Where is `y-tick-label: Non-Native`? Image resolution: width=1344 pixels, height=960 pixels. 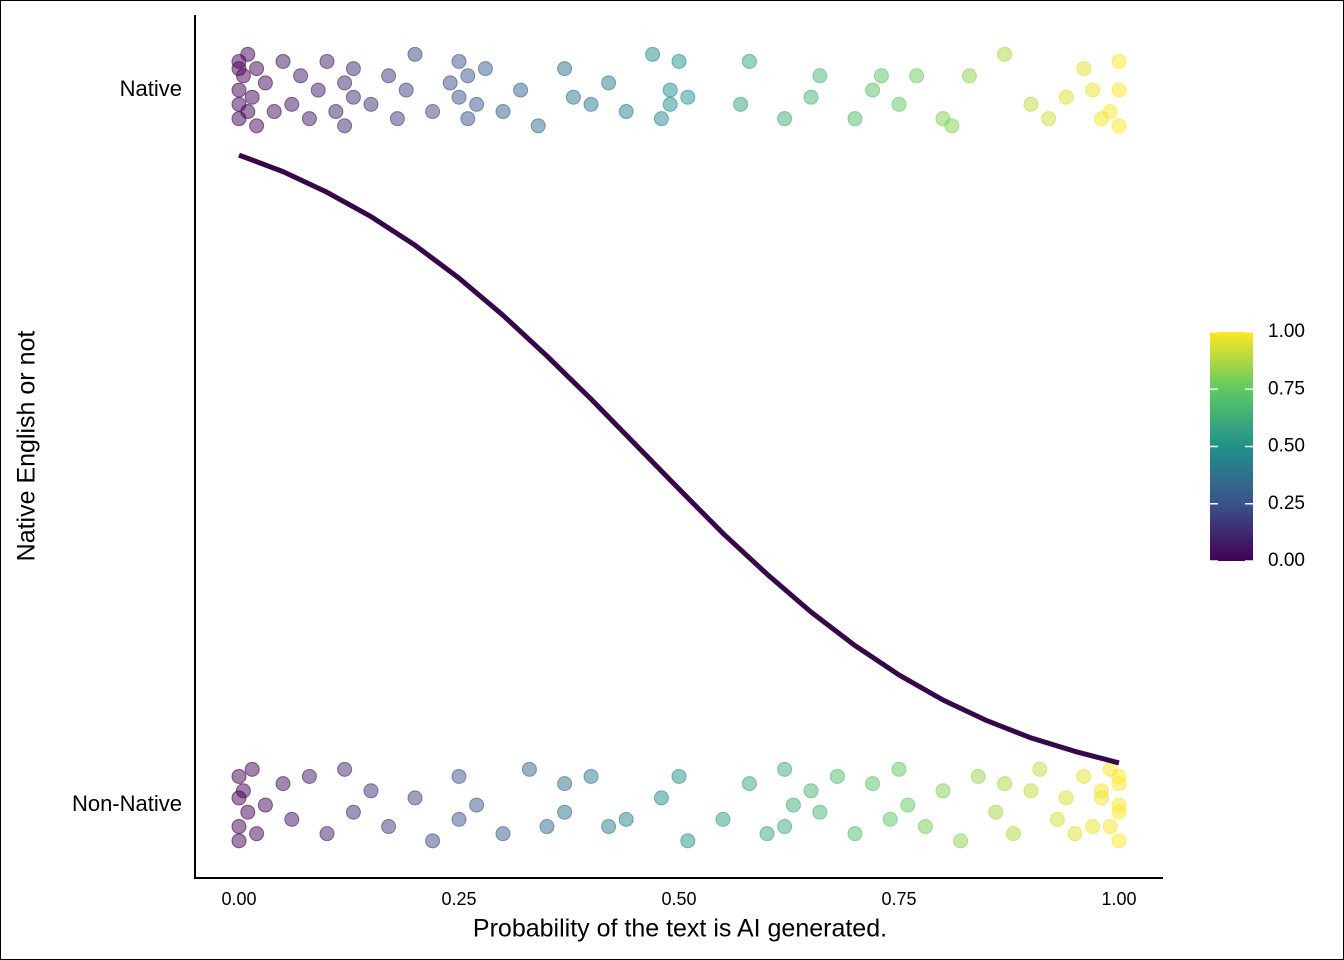 y-tick-label: Non-Native is located at coordinates (127, 803).